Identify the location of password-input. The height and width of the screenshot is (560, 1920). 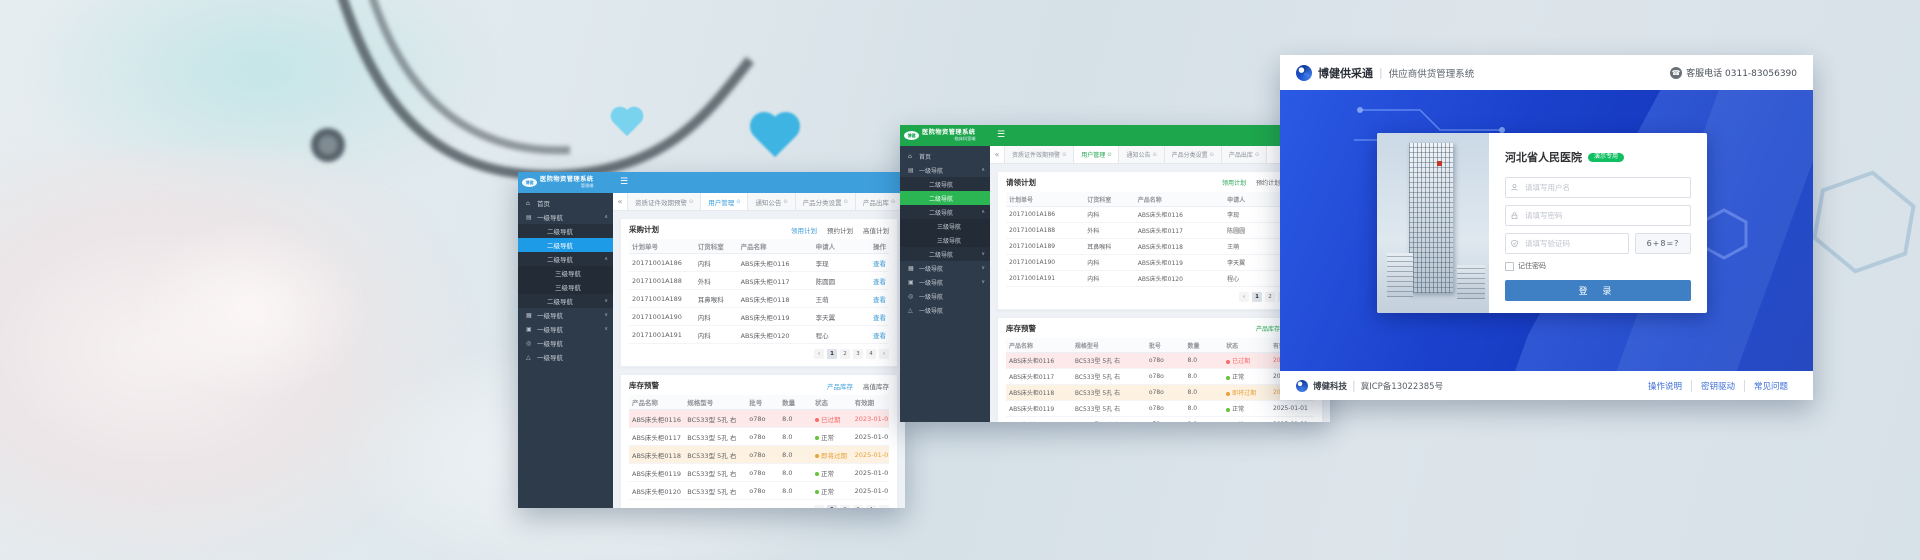
(1606, 215).